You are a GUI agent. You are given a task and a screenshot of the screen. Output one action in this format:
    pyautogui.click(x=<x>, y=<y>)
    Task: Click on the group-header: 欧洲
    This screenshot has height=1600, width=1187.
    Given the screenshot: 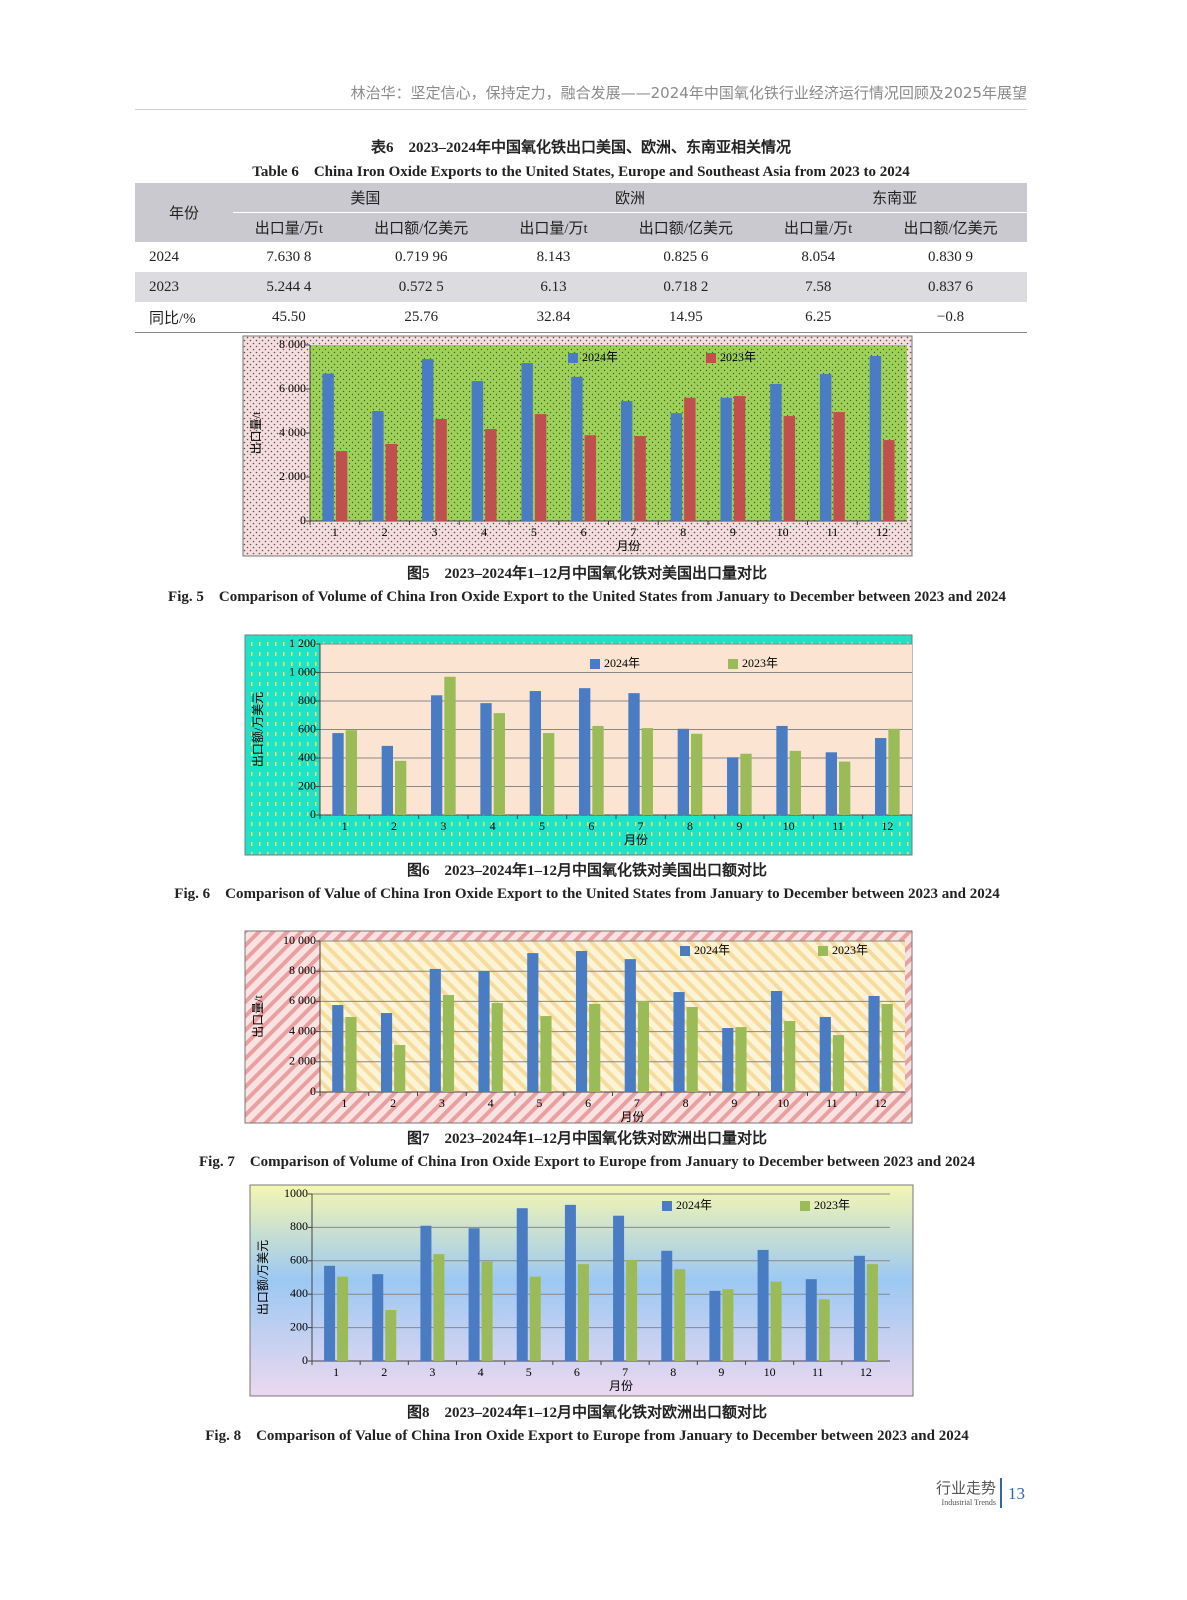 What is the action you would take?
    pyautogui.click(x=630, y=198)
    